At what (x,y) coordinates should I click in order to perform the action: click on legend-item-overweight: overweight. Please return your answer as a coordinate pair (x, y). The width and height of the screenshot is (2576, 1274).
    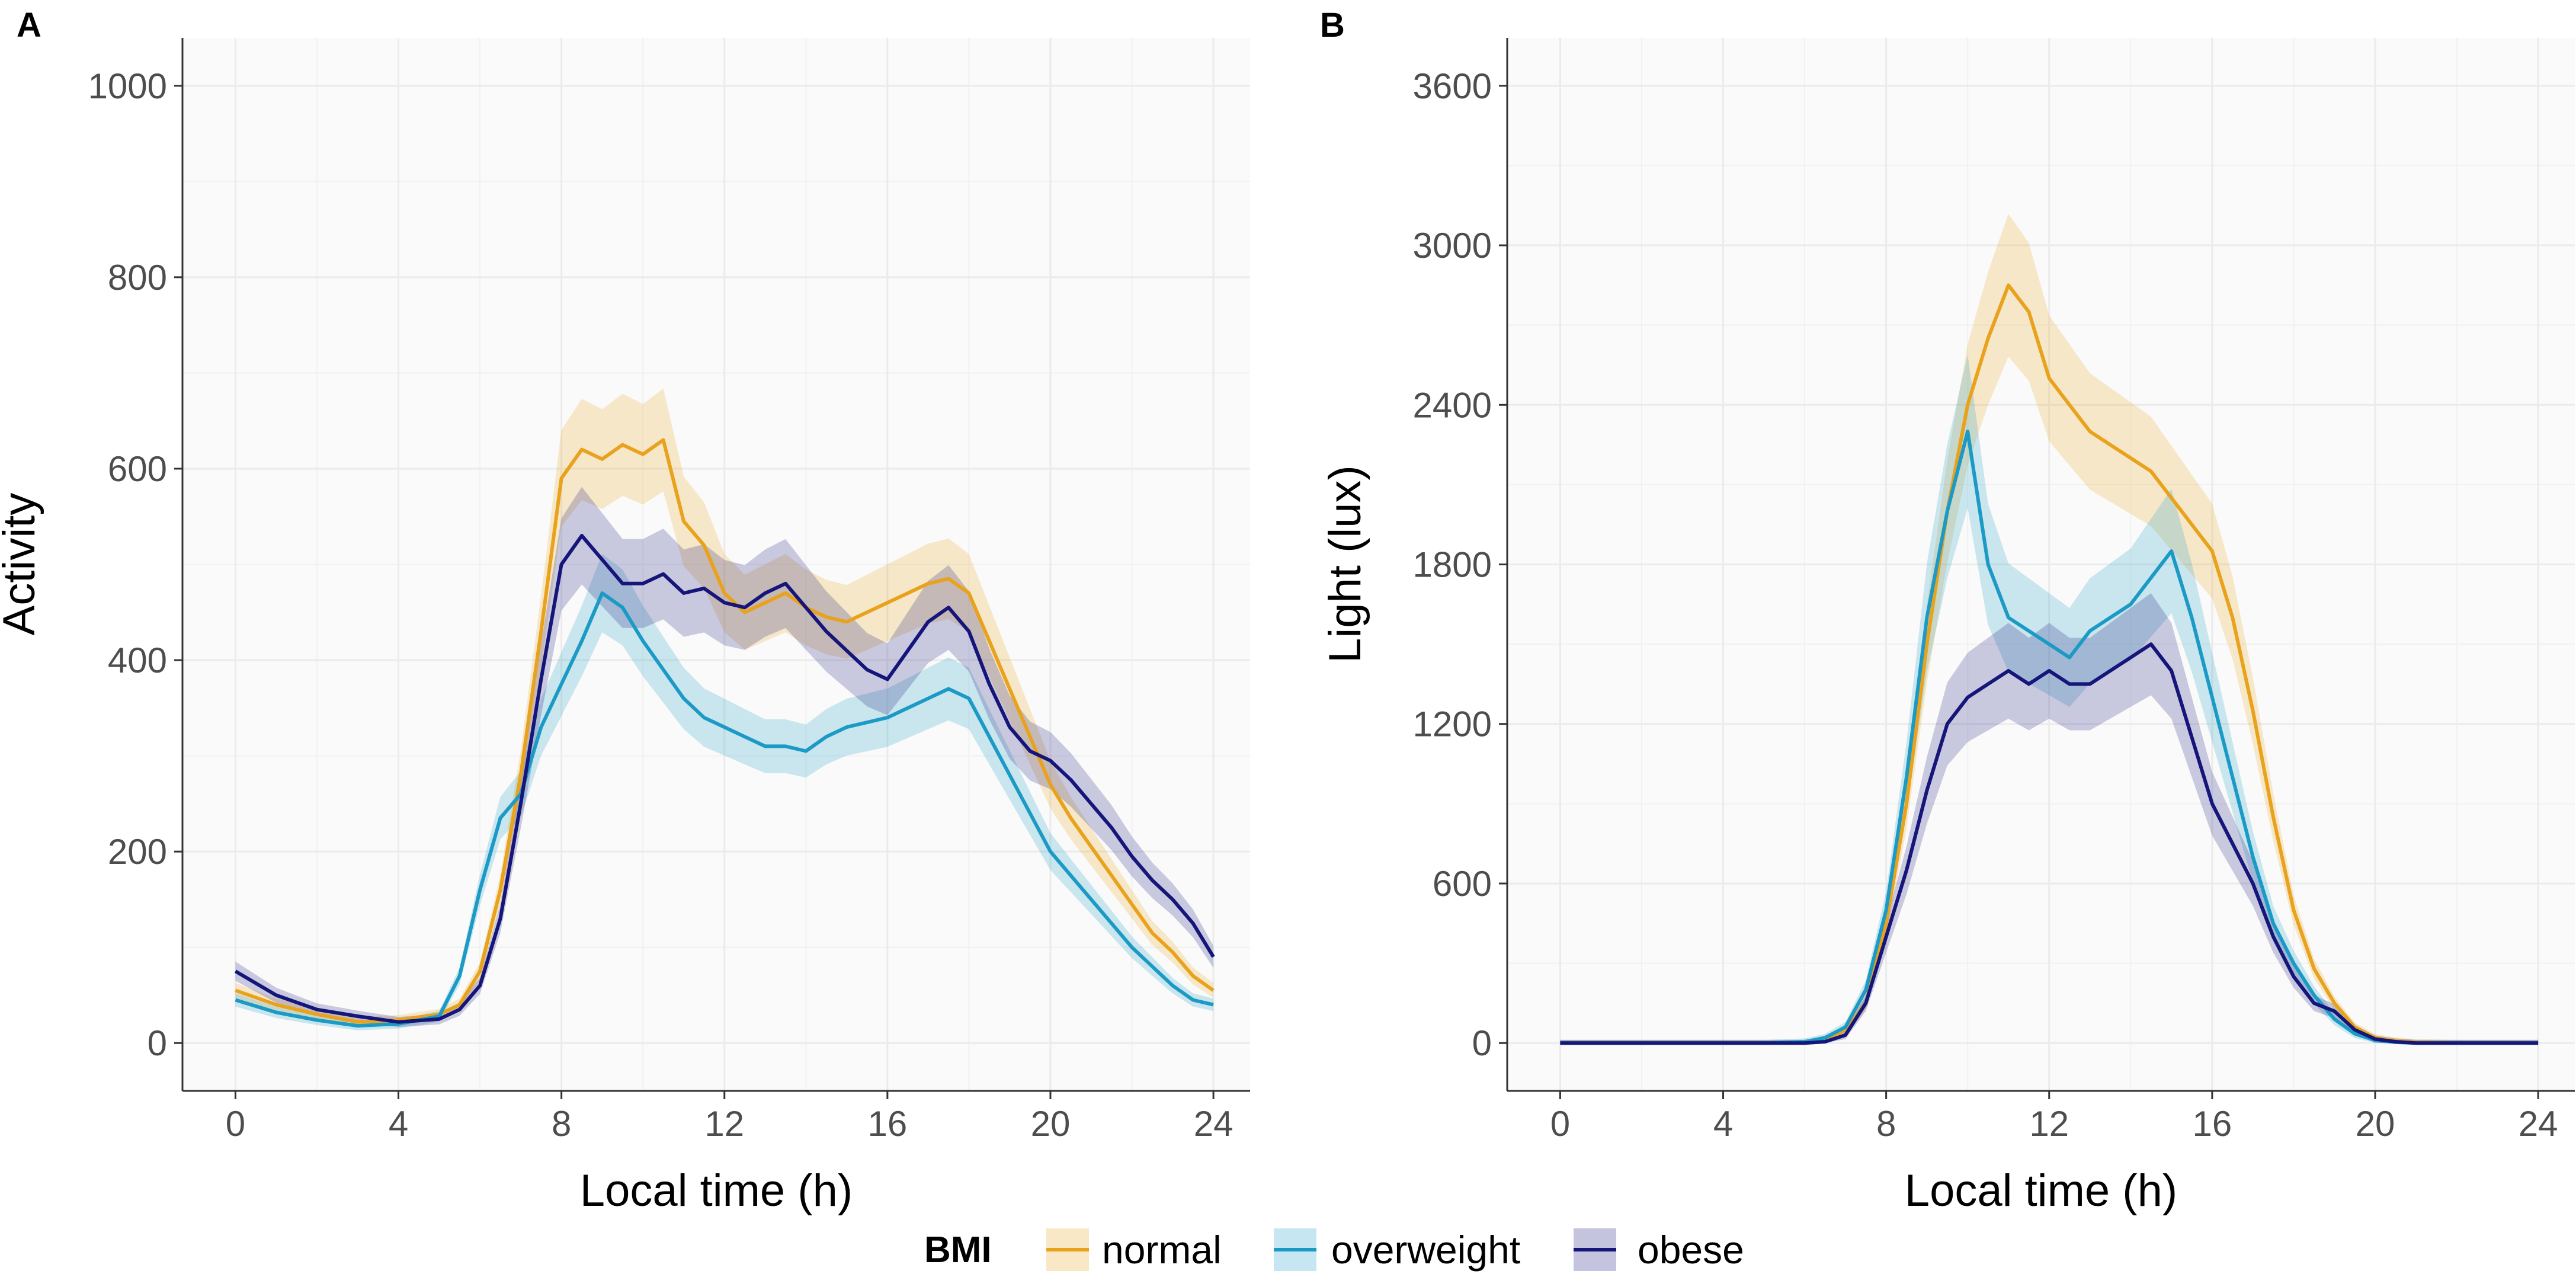
    Looking at the image, I should click on (1397, 1250).